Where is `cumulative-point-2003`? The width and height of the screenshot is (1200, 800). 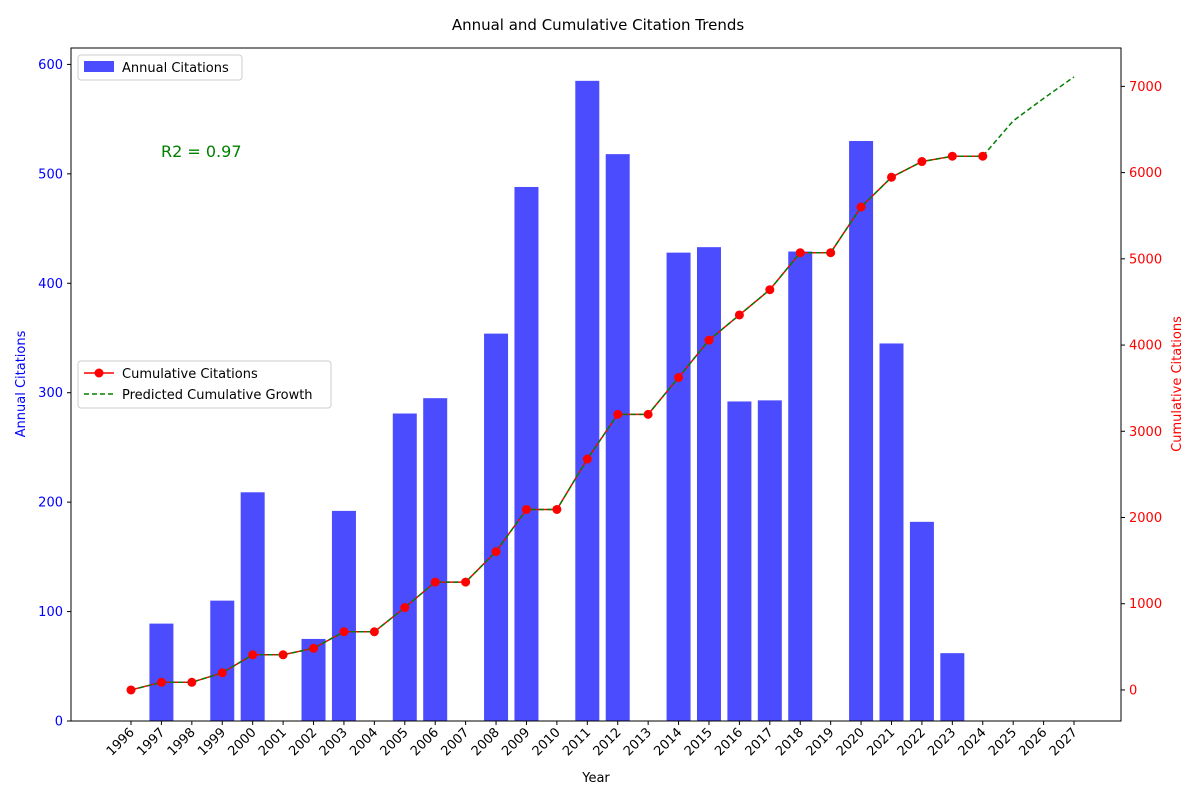 cumulative-point-2003 is located at coordinates (344, 632).